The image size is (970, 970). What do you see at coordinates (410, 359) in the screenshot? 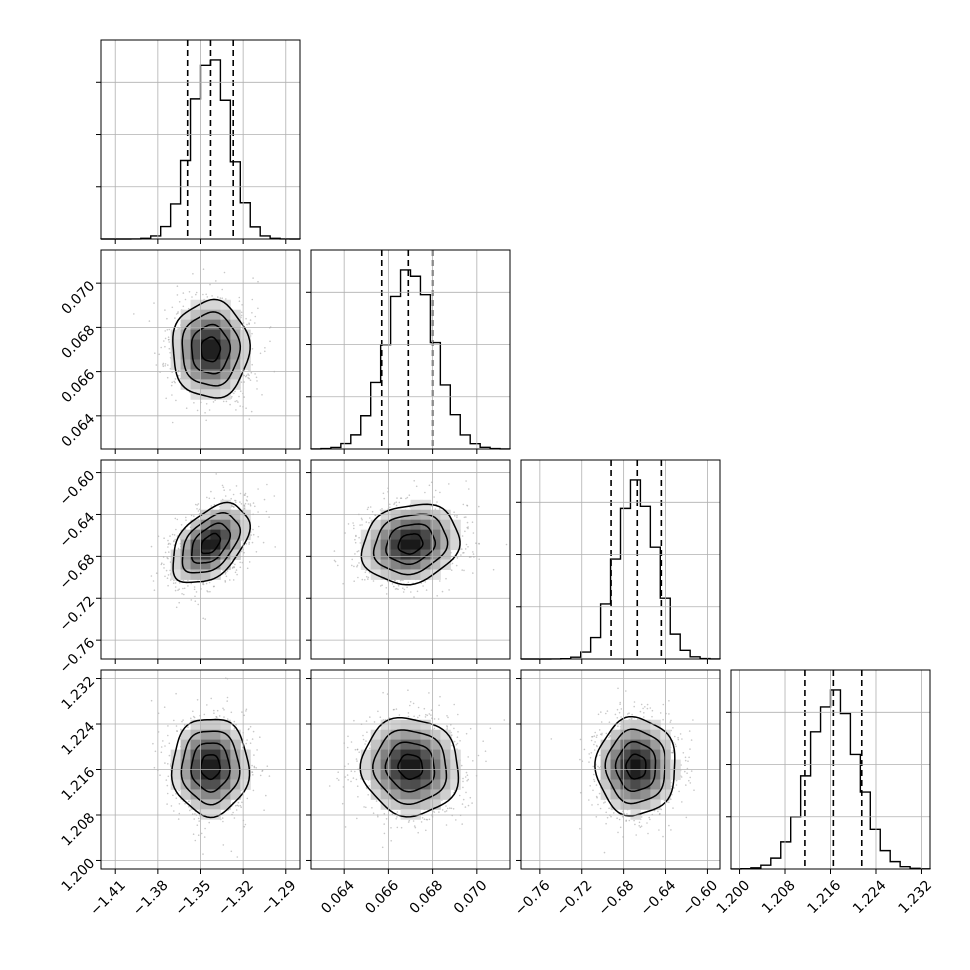
I see `histogram-step` at bounding box center [410, 359].